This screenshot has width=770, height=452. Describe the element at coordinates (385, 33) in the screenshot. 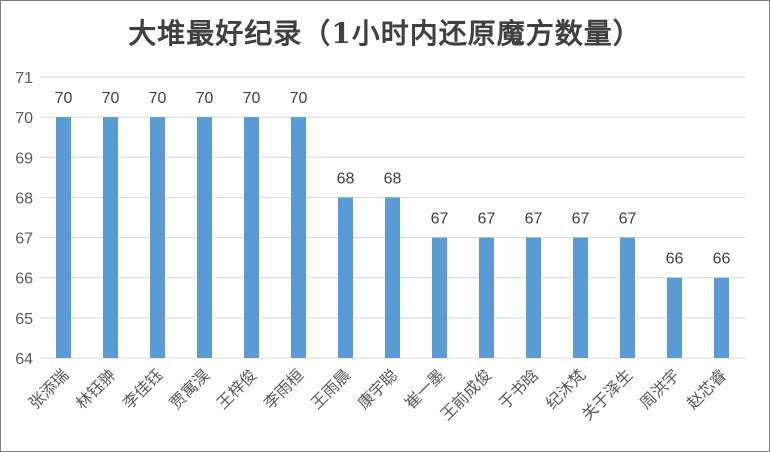

I see `chart-title: 大堆最好纪录（1小时内还原魔方数量）` at that location.